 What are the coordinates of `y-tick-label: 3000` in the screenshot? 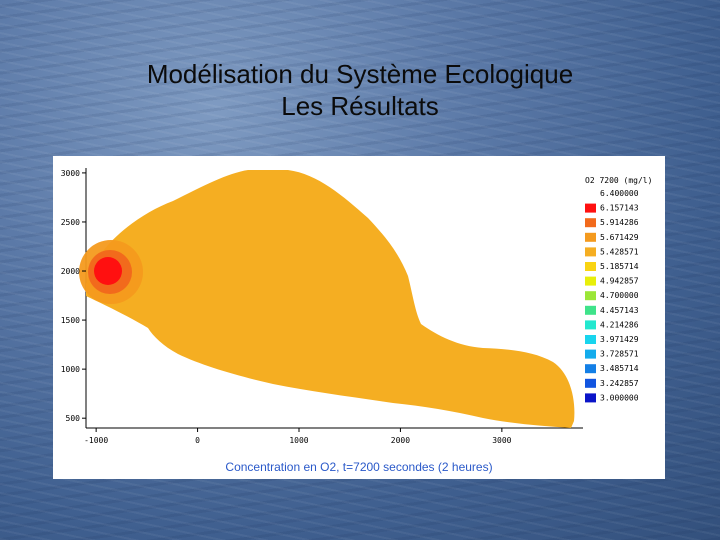 It's located at (70, 173).